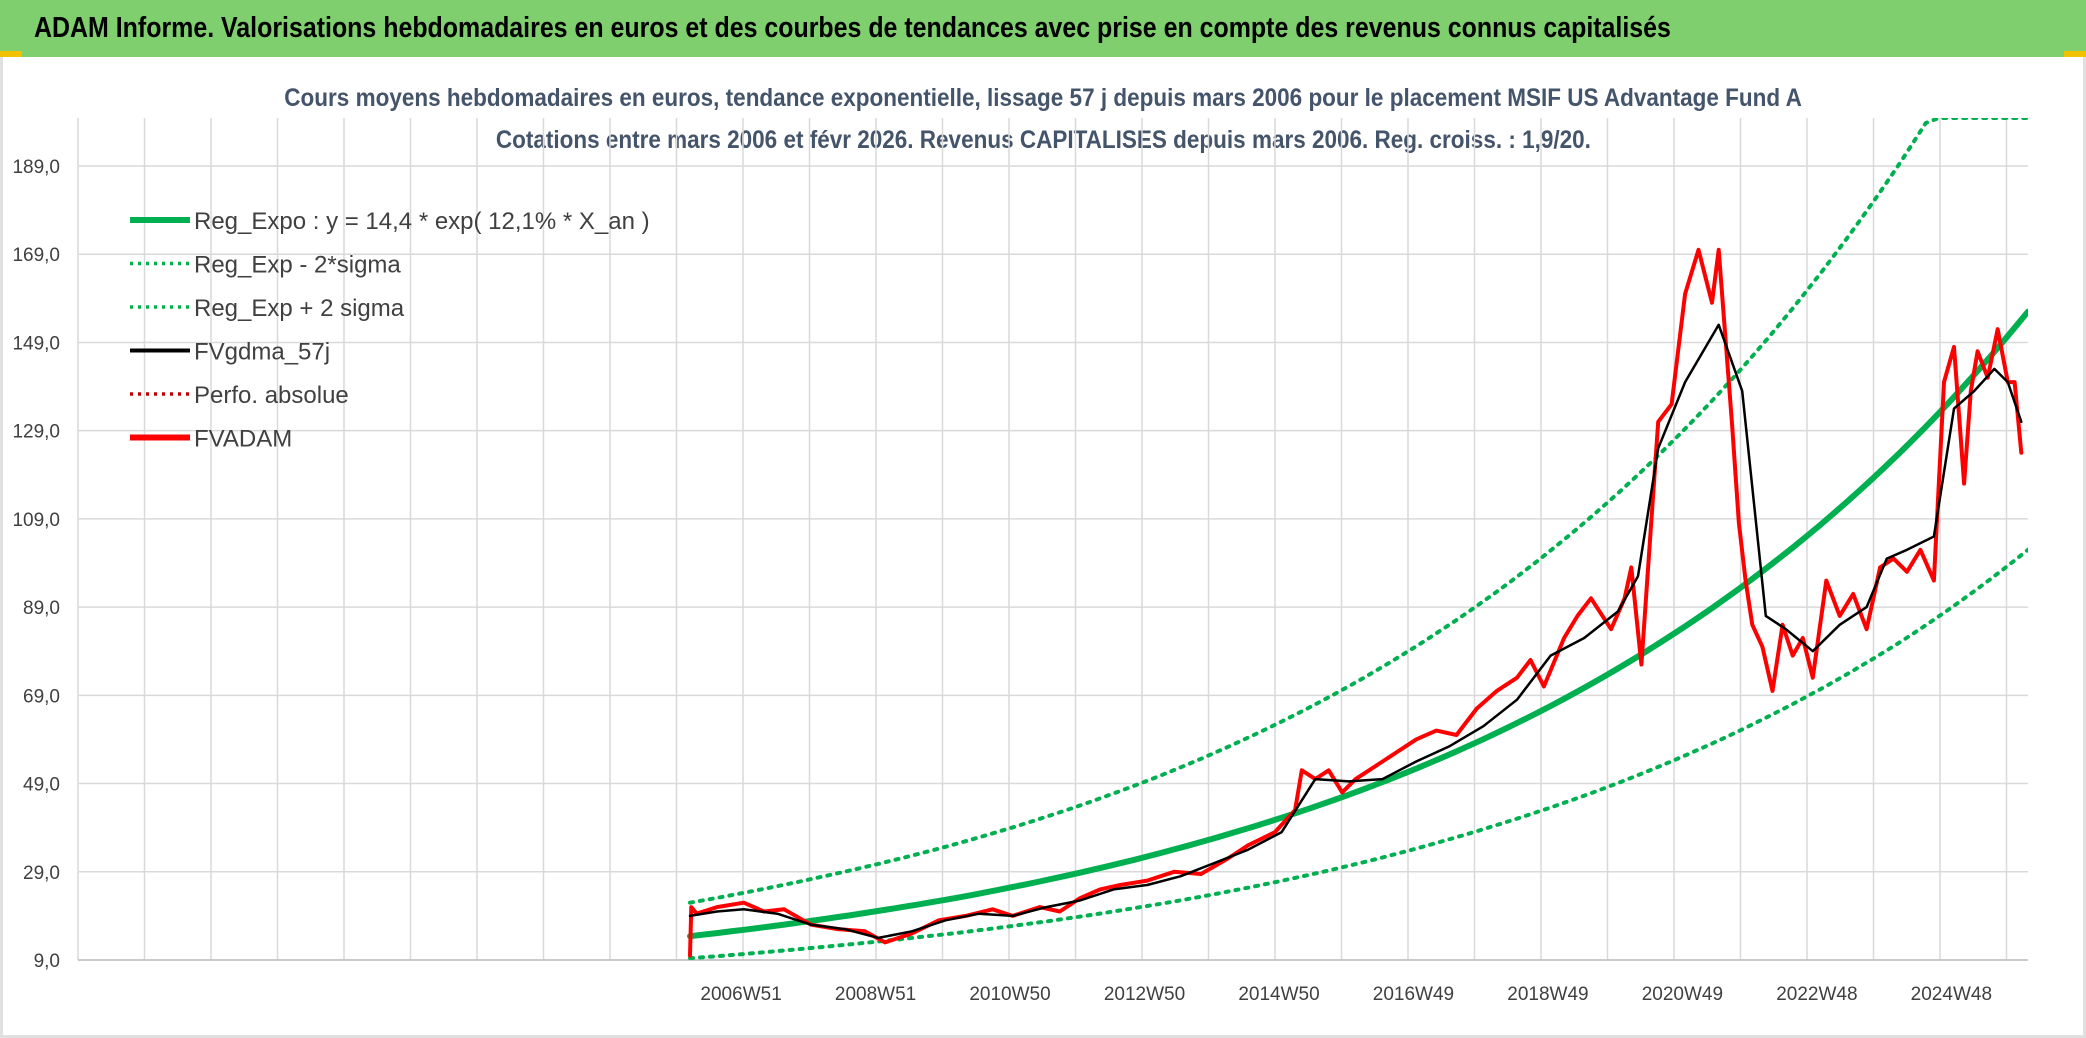  What do you see at coordinates (36, 167) in the screenshot?
I see `y-tick-label: 189,0` at bounding box center [36, 167].